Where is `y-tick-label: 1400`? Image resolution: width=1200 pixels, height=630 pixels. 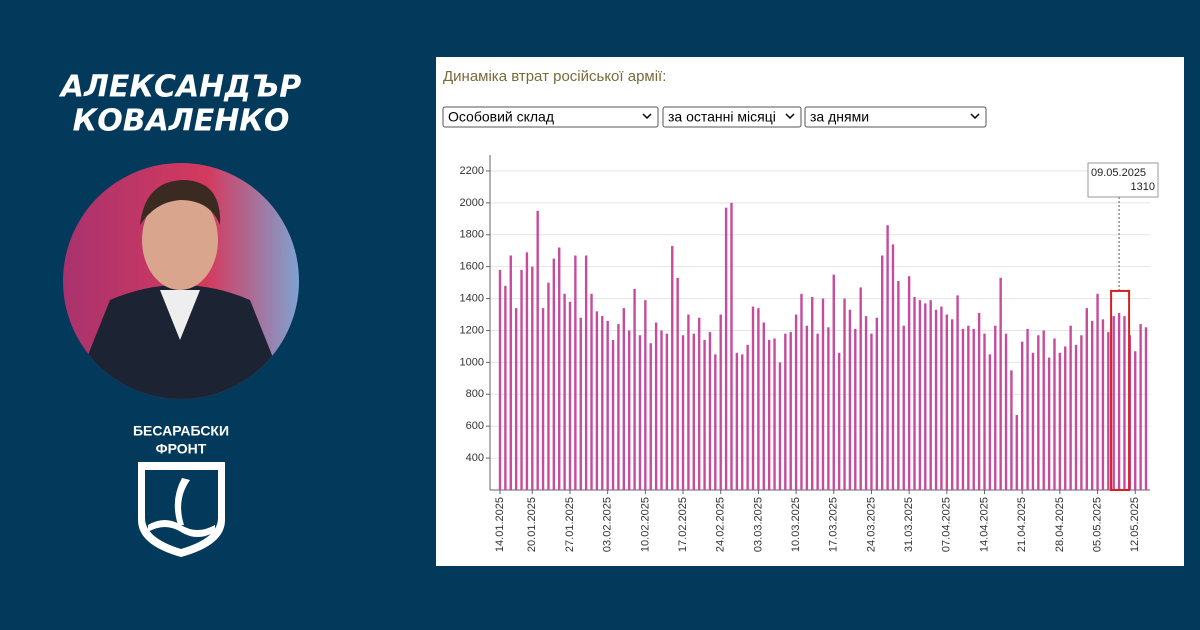
y-tick-label: 1400 is located at coordinates (472, 298).